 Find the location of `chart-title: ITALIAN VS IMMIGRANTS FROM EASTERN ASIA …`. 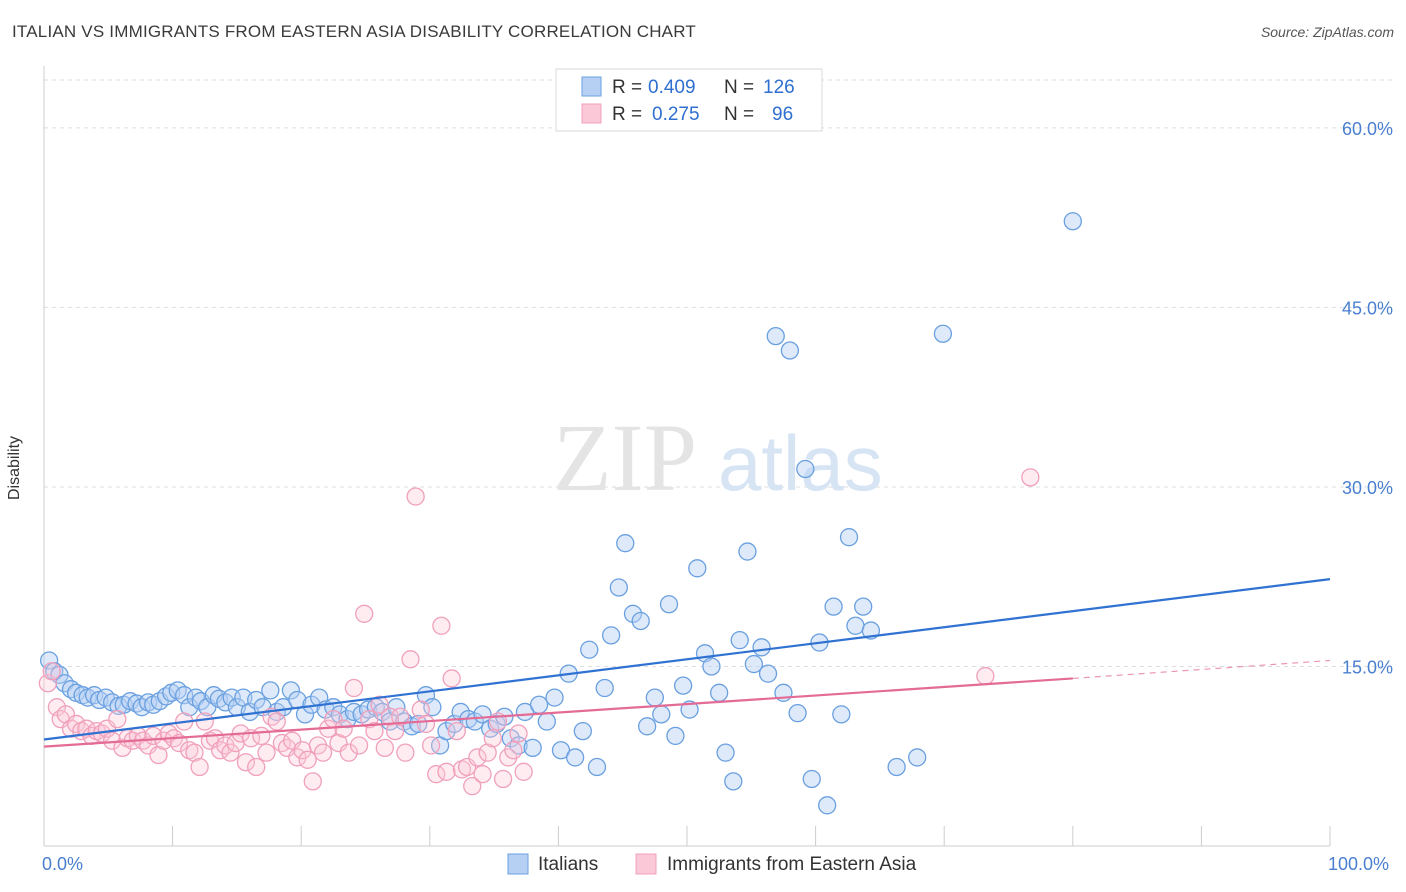

chart-title: ITALIAN VS IMMIGRANTS FROM EASTERN ASIA … is located at coordinates (354, 31).